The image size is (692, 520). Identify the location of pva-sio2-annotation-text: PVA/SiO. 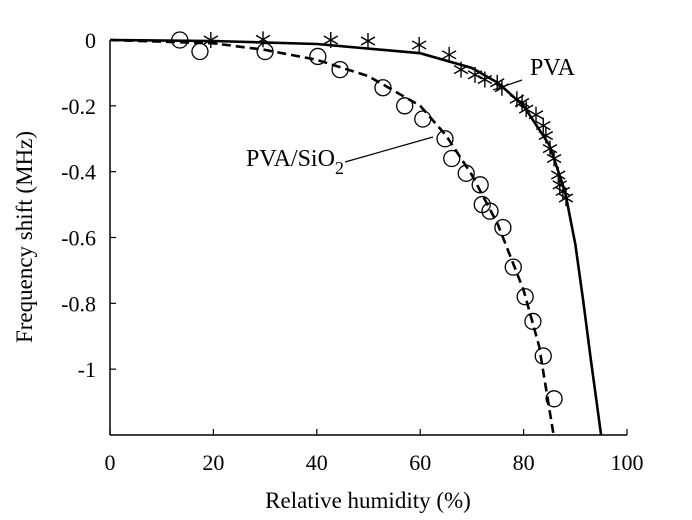
(290, 159).